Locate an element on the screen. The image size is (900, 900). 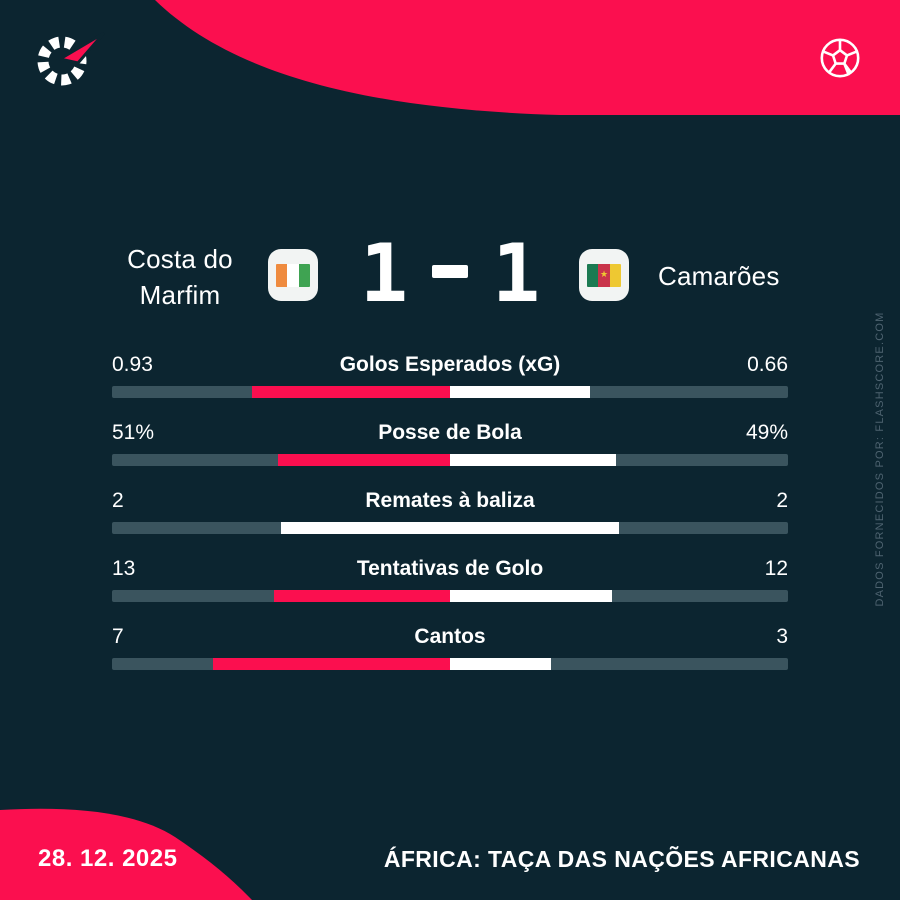
stat-away-value: 49% is located at coordinates (766, 432).